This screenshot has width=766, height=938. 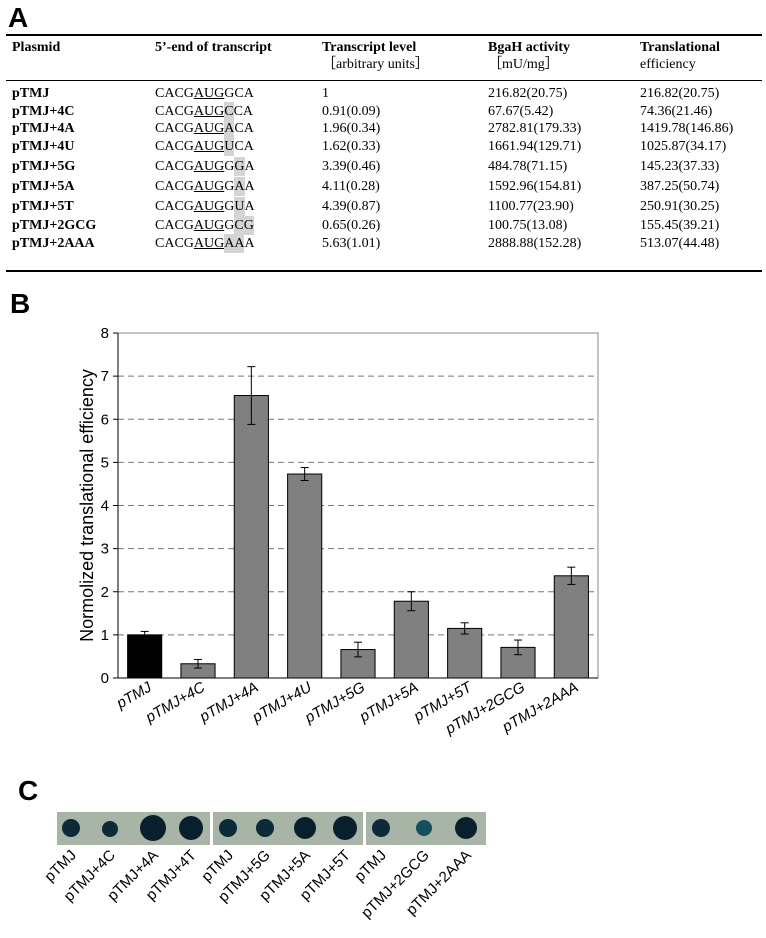 What do you see at coordinates (229, 225) in the screenshot?
I see `sequence-segment: G` at bounding box center [229, 225].